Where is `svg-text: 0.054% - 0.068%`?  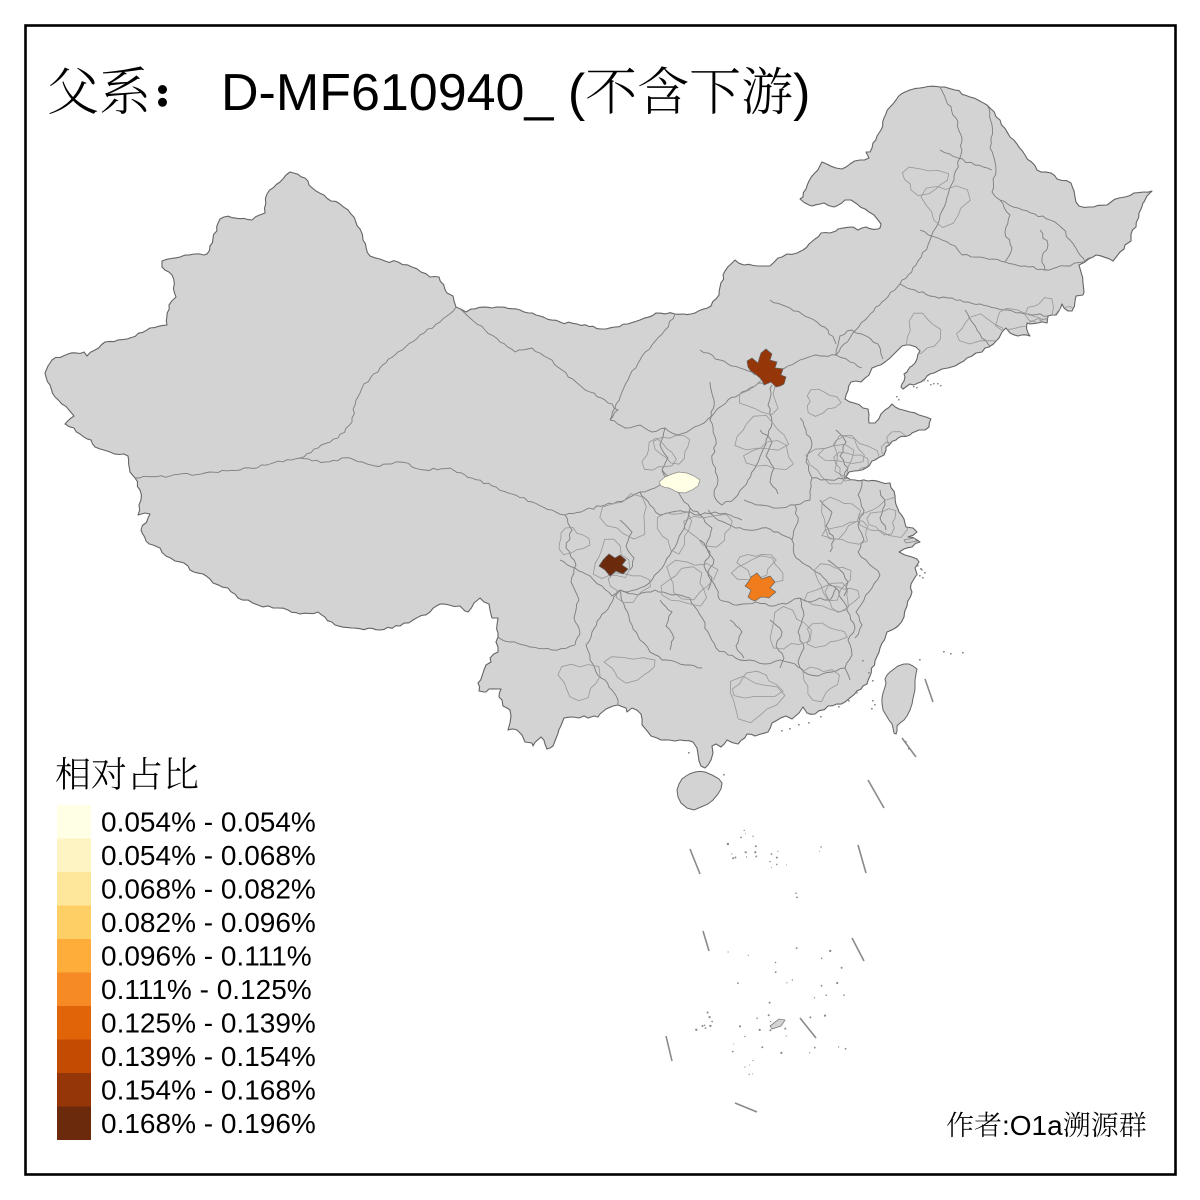
svg-text: 0.054% - 0.068% is located at coordinates (208, 855).